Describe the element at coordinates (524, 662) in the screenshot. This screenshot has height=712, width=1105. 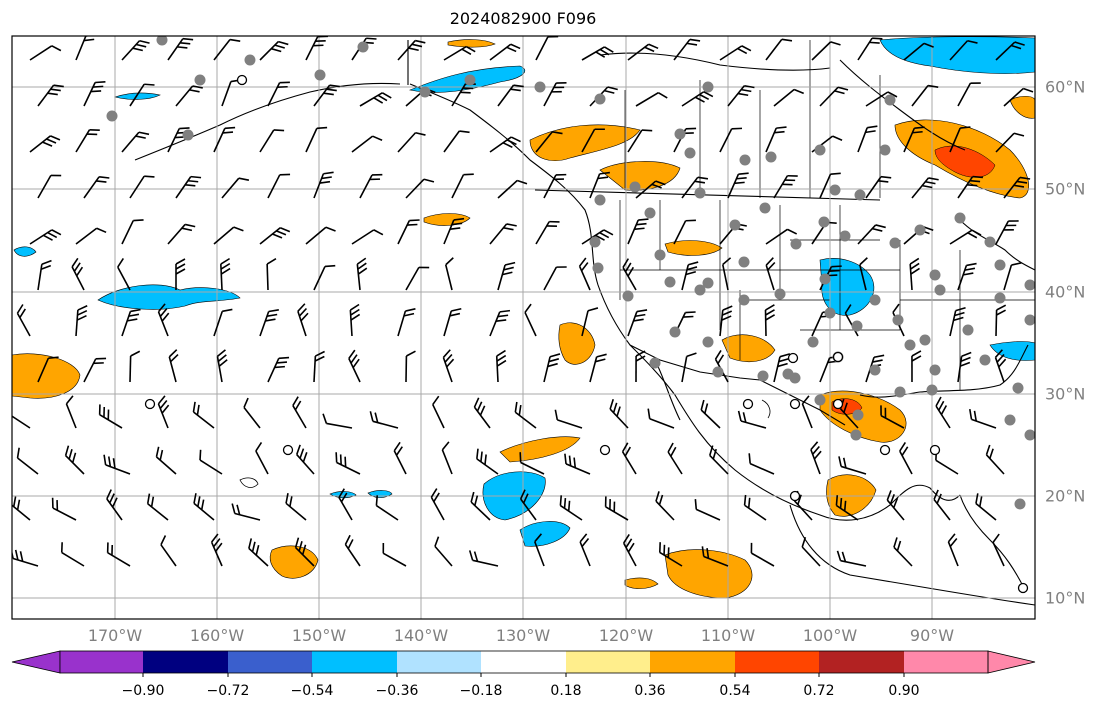
I see `colorbar-frame` at that location.